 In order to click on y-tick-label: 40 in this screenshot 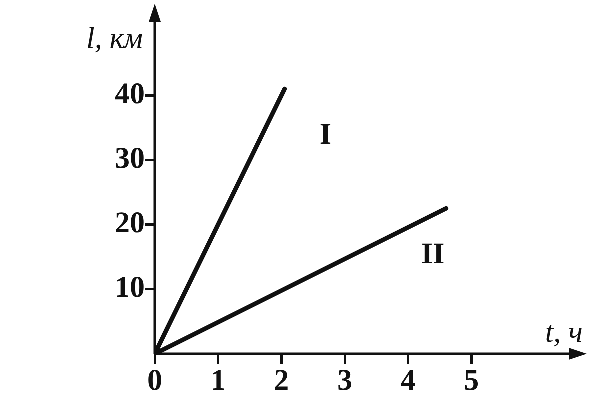, I will do `click(130, 93)`.